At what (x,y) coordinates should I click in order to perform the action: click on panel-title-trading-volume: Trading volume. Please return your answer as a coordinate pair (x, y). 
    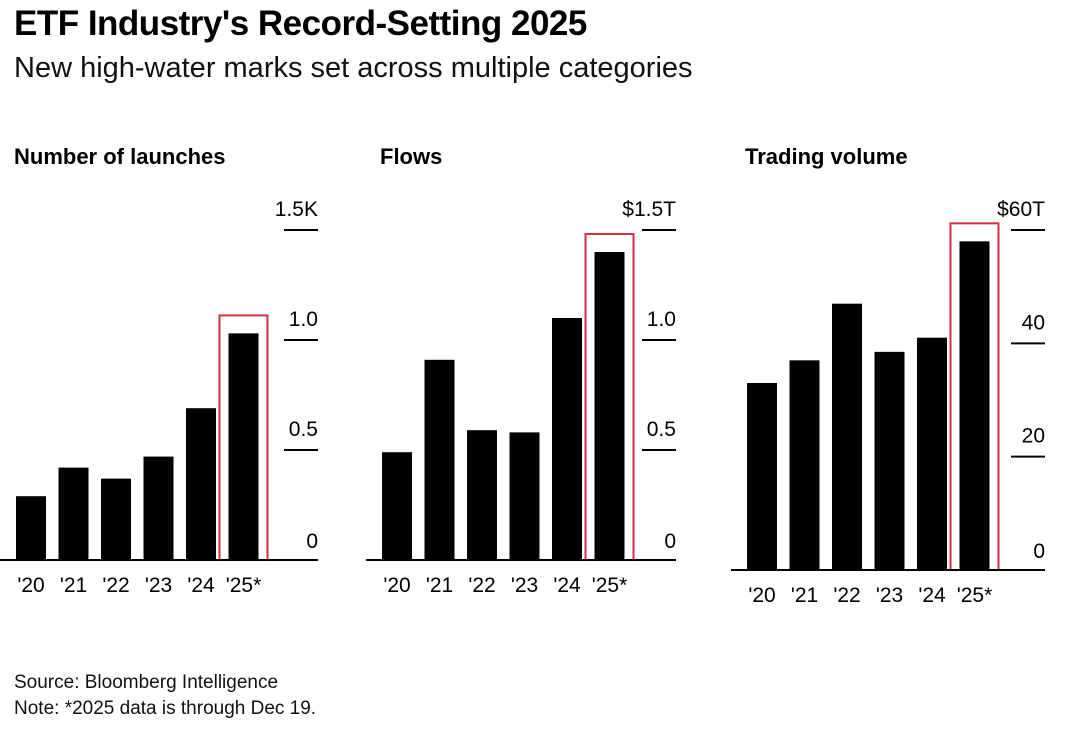
    Looking at the image, I should click on (826, 156).